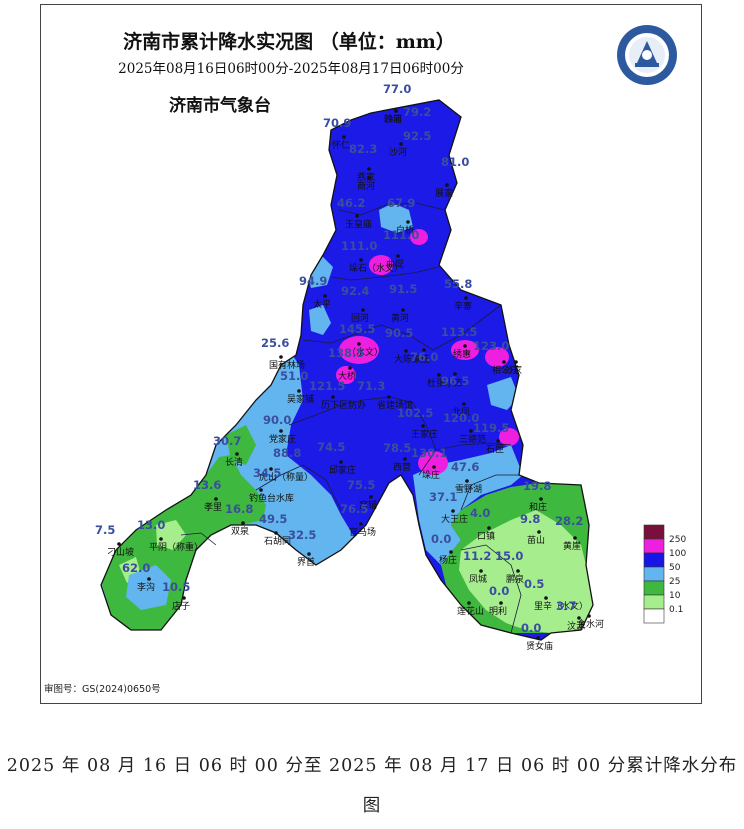 This screenshot has height=829, width=744. I want to click on station-marker: 0.0 贤女庙, so click(537, 636).